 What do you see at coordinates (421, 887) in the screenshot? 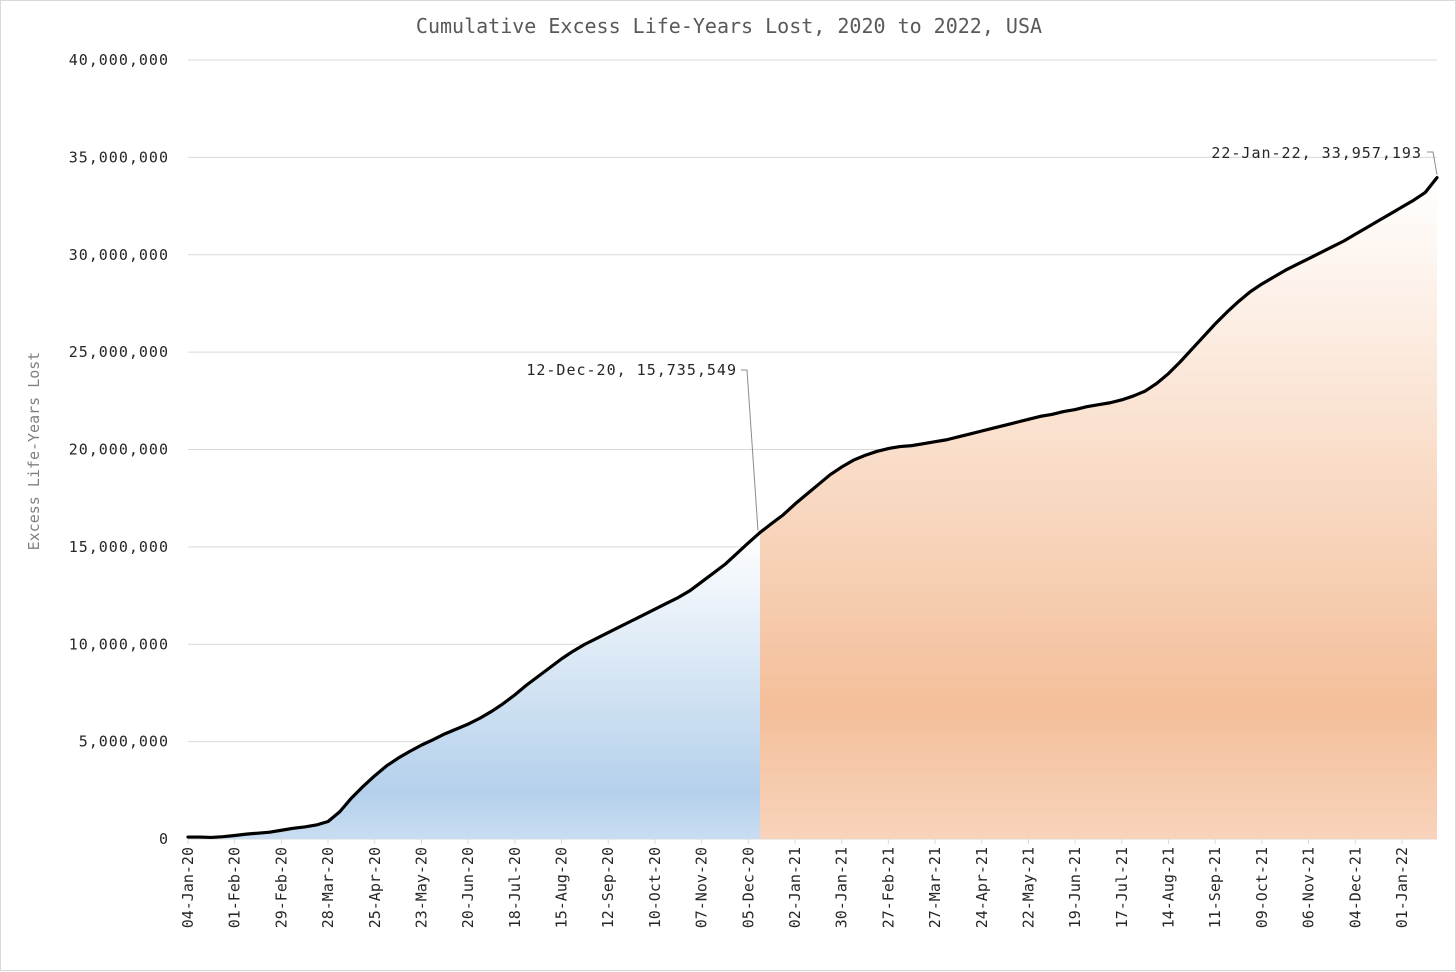
I see `x-tick-label: 23-May-20` at bounding box center [421, 887].